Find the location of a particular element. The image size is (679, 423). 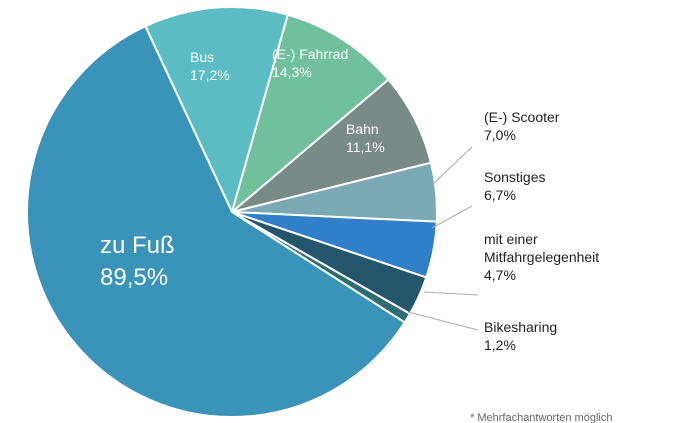

slice-label: Sonstiges 6,7% is located at coordinates (514, 186).